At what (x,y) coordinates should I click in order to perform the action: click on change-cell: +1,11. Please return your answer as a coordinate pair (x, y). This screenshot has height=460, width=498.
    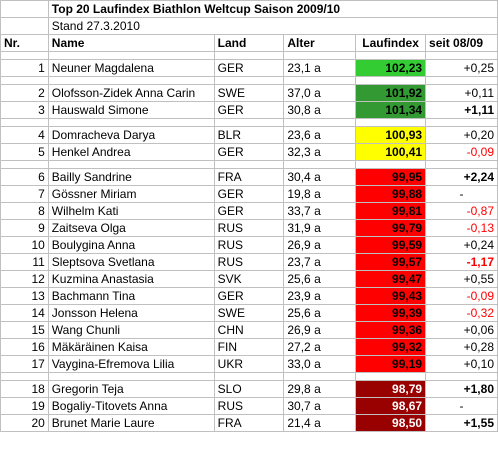
    Looking at the image, I should click on (461, 110).